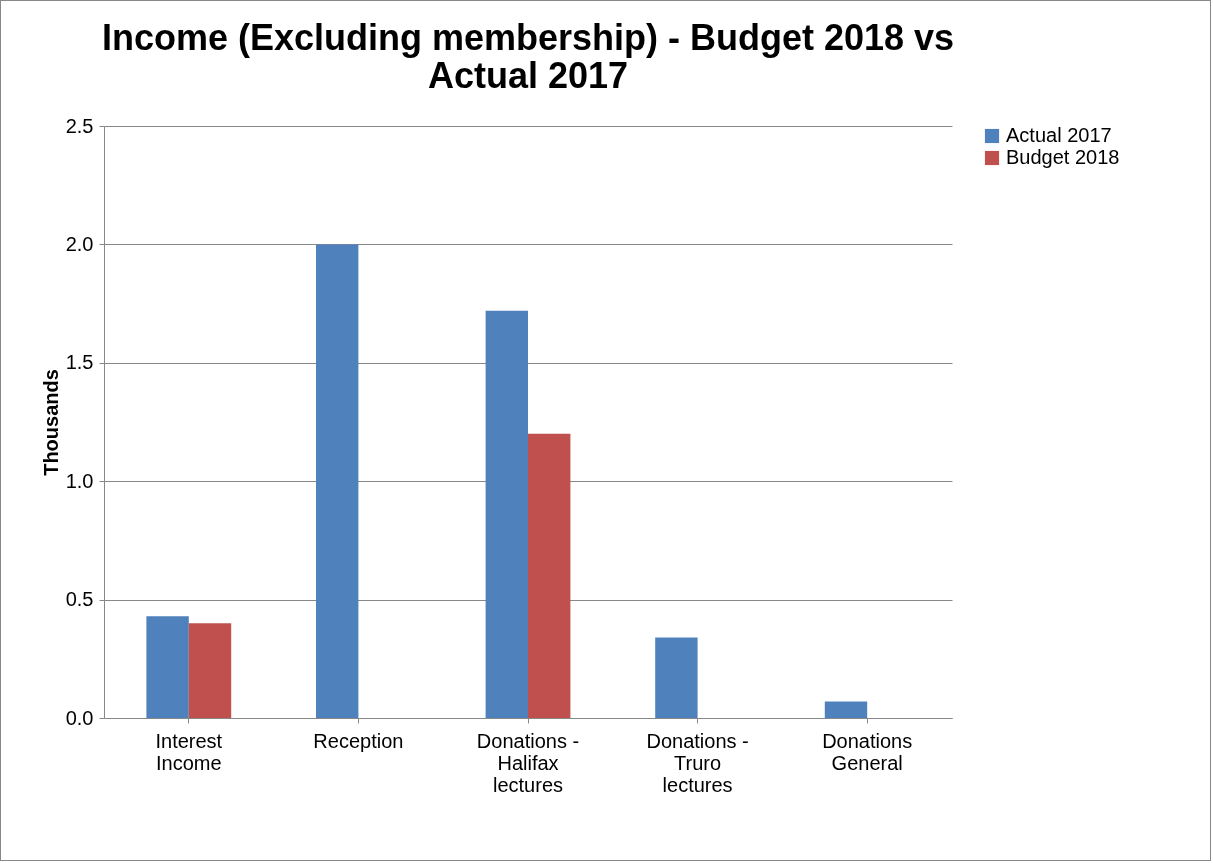  I want to click on y-tick-label: 2.0, so click(79, 243).